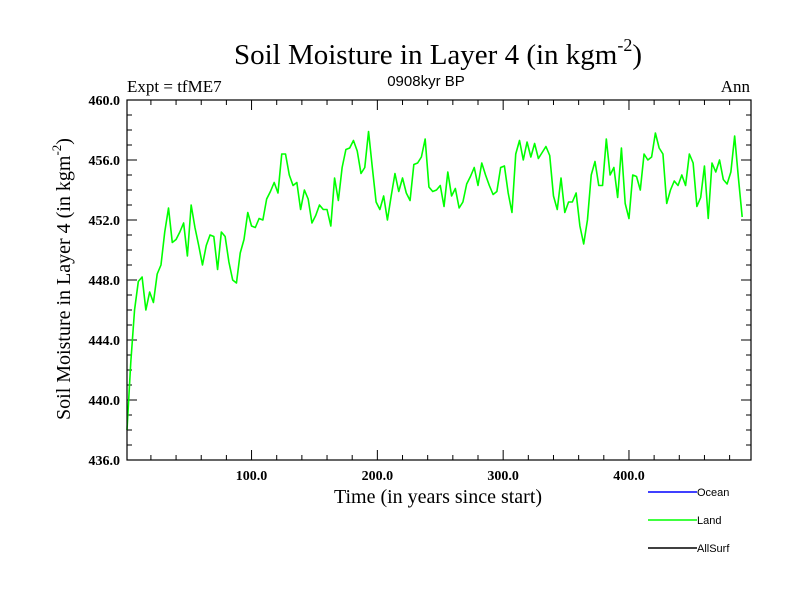  I want to click on chart-title-text: Soil Moisture in Layer 4 (in kgm, so click(426, 55).